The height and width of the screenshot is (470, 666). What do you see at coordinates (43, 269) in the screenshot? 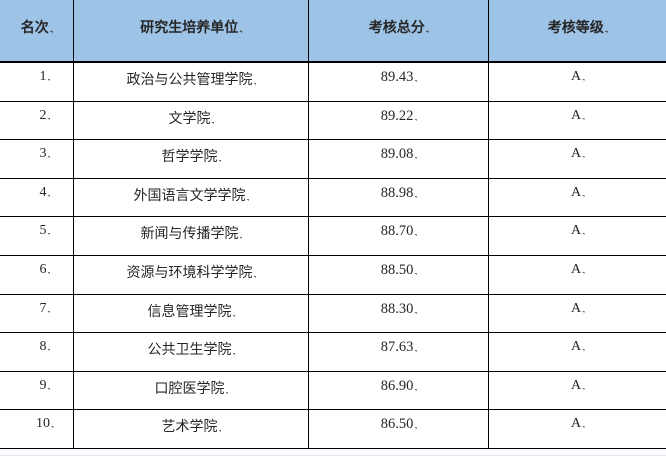
I see `rank-value: 6` at bounding box center [43, 269].